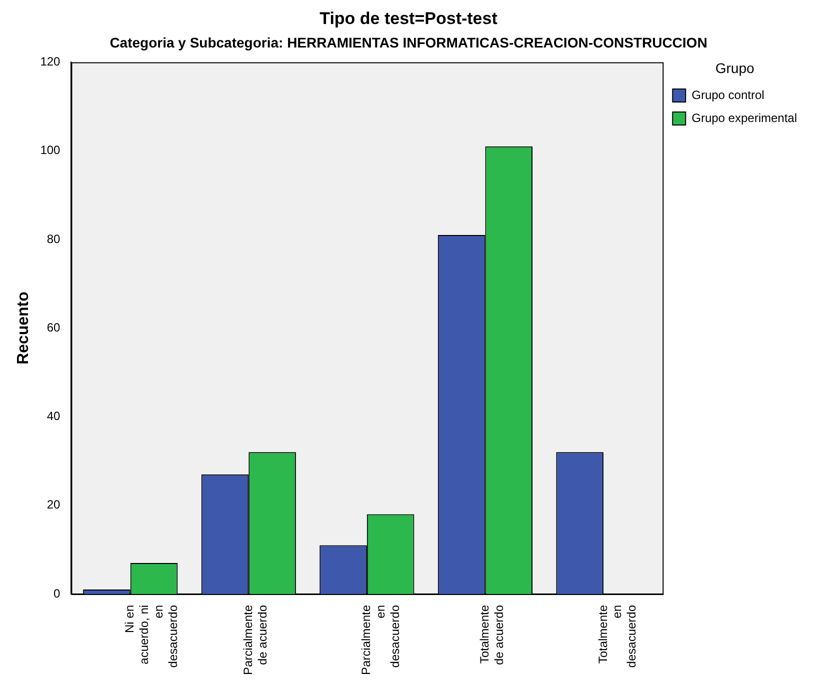  I want to click on y-tick-label: 60, so click(53, 327).